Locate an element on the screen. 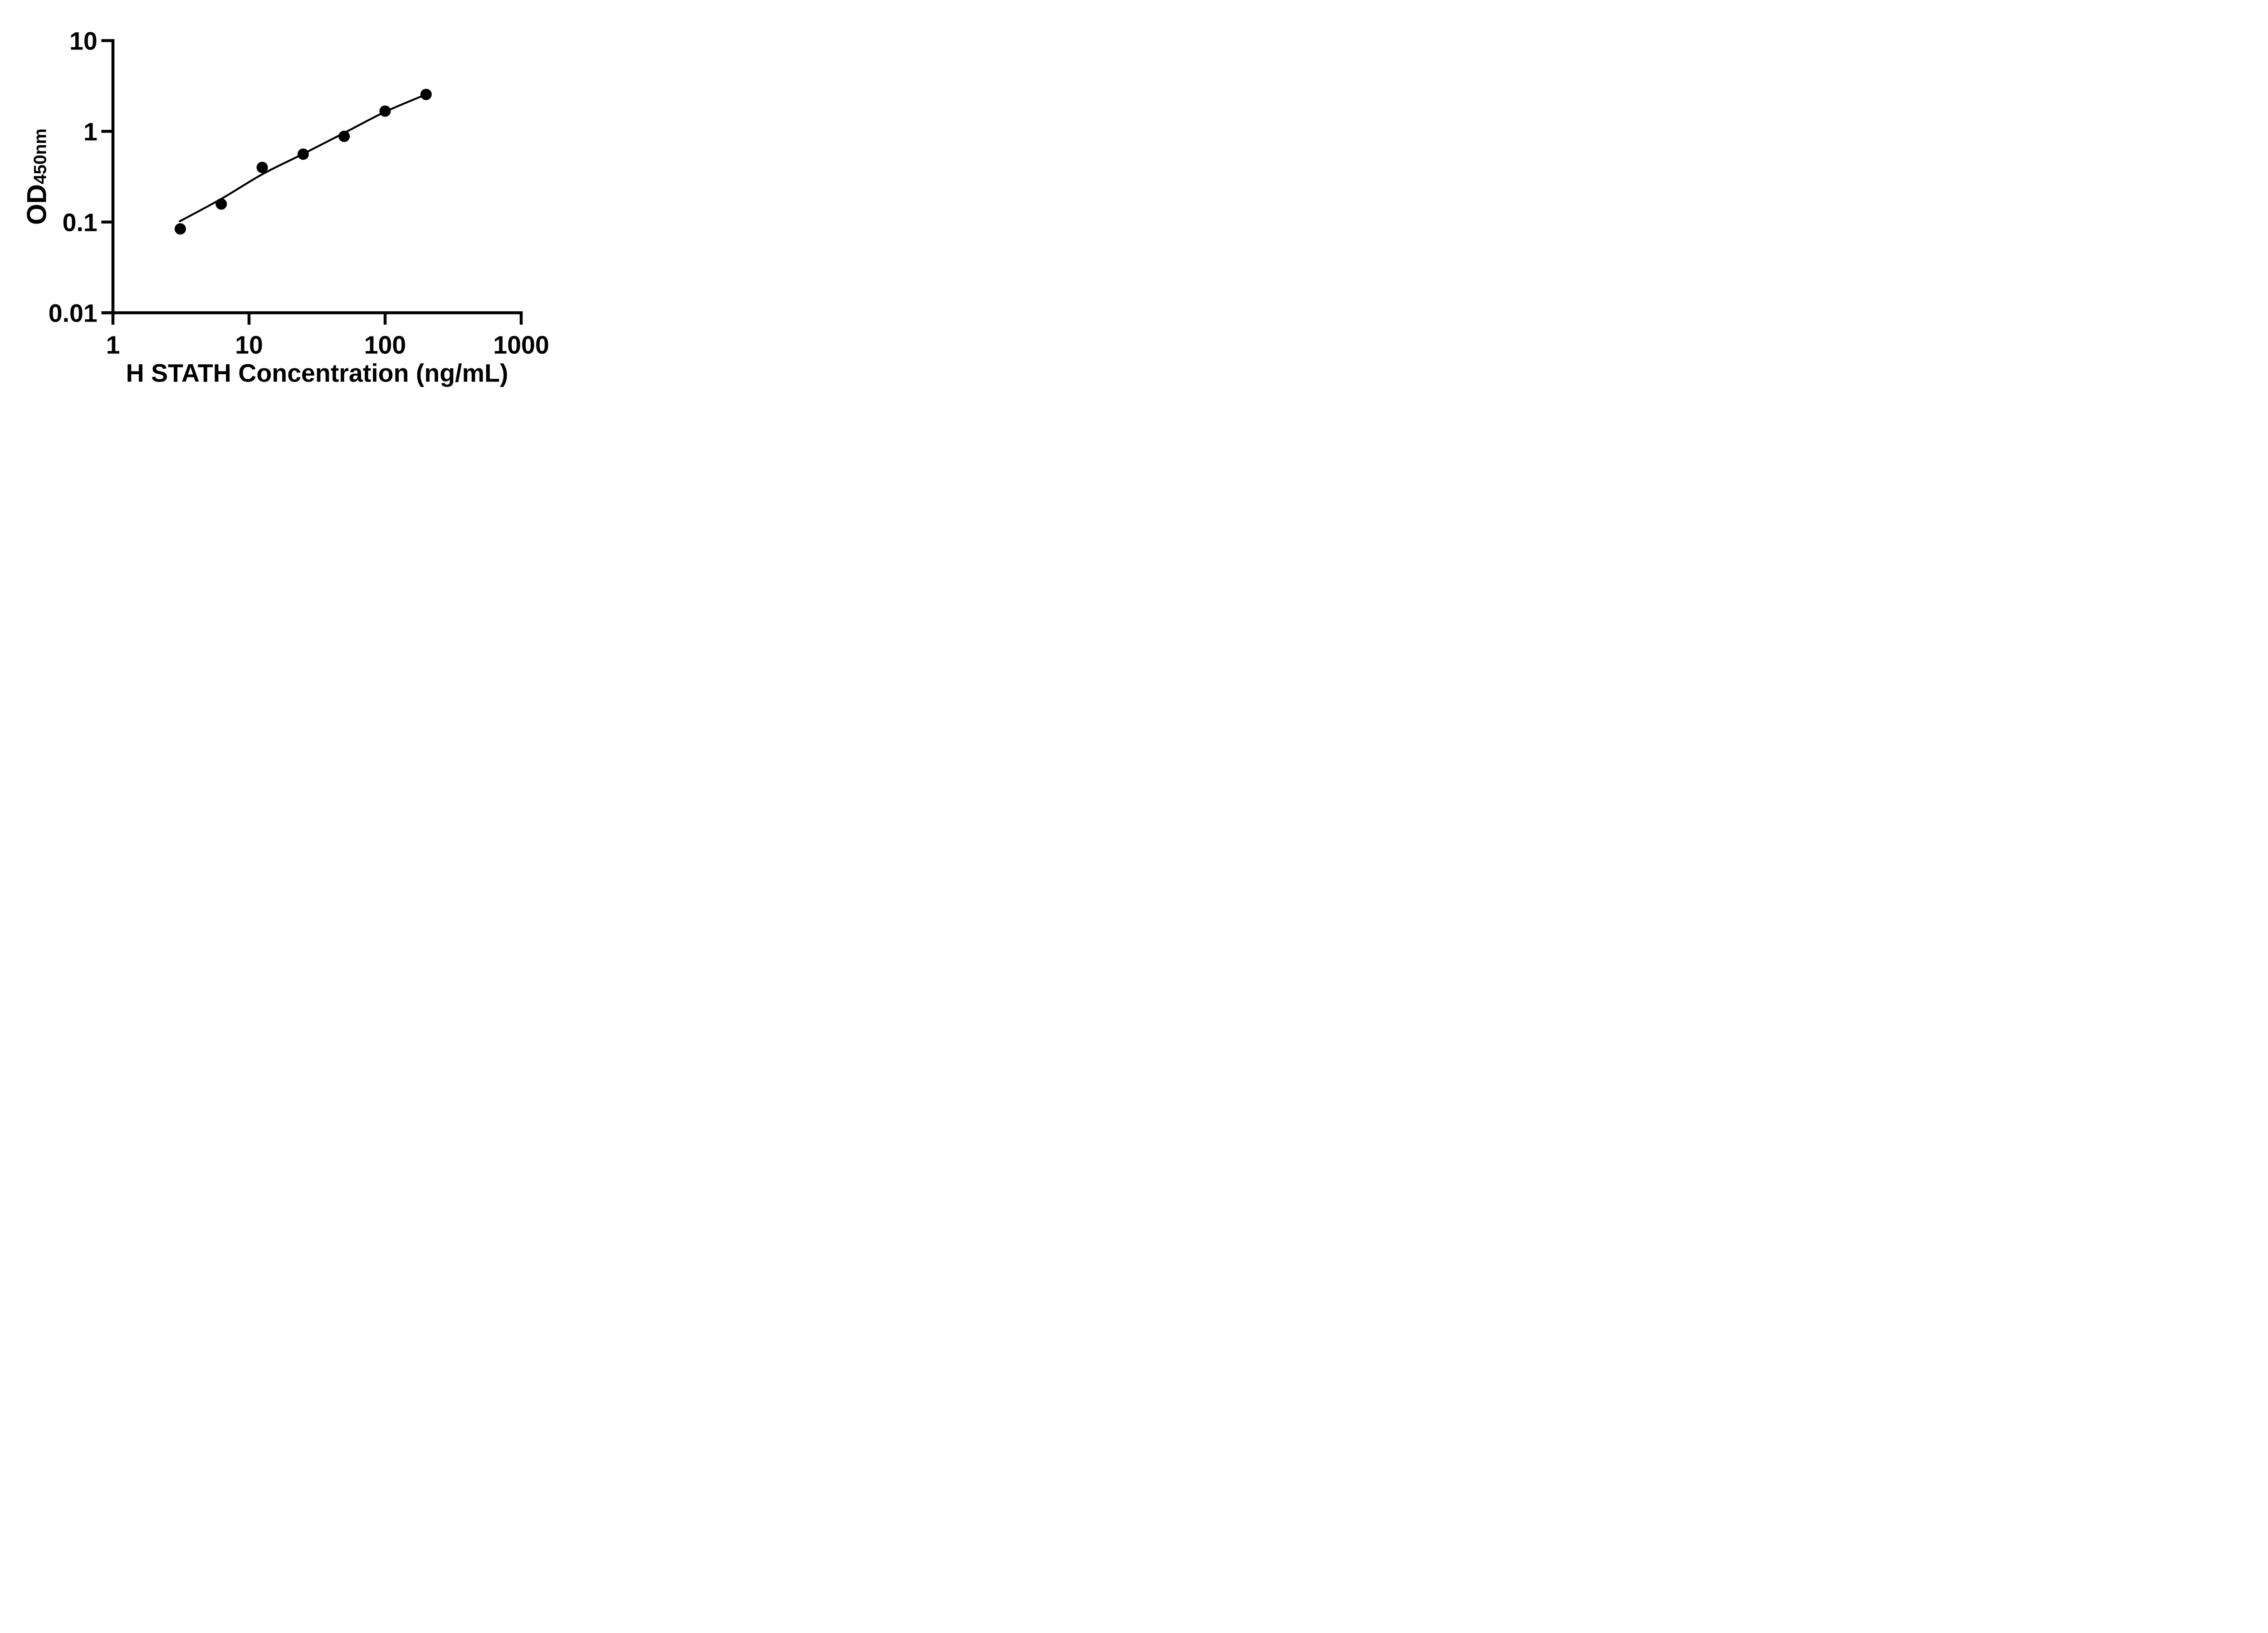 This screenshot has height=1633, width=2268. x-axis-title: H STATH Concentration (ng/mL) is located at coordinates (317, 373).